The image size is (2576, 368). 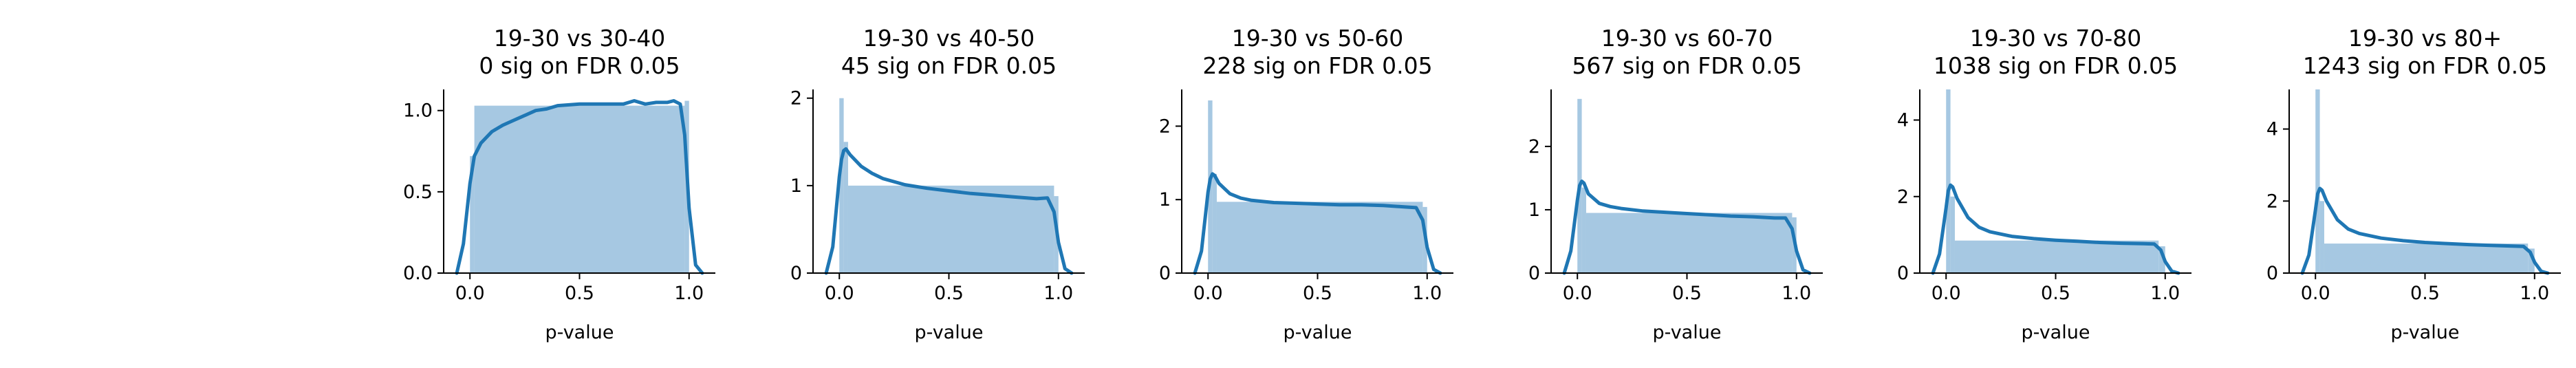 What do you see at coordinates (418, 193) in the screenshot?
I see `y-tick-label: 0.5` at bounding box center [418, 193].